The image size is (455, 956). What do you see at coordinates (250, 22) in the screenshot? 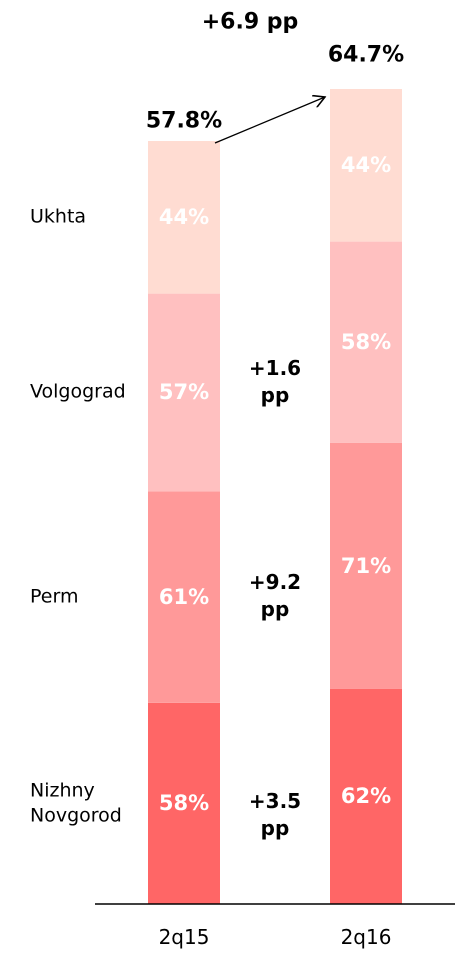
I see `total-change: +6.9 pp` at bounding box center [250, 22].